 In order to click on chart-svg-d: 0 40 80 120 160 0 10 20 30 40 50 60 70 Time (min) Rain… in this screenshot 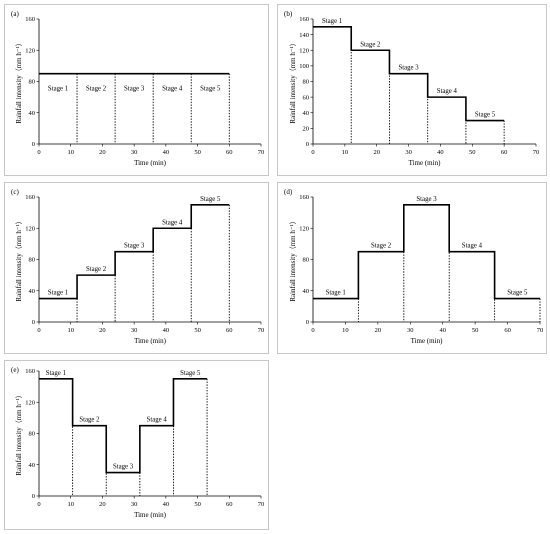, I will do `click(414, 266)`.